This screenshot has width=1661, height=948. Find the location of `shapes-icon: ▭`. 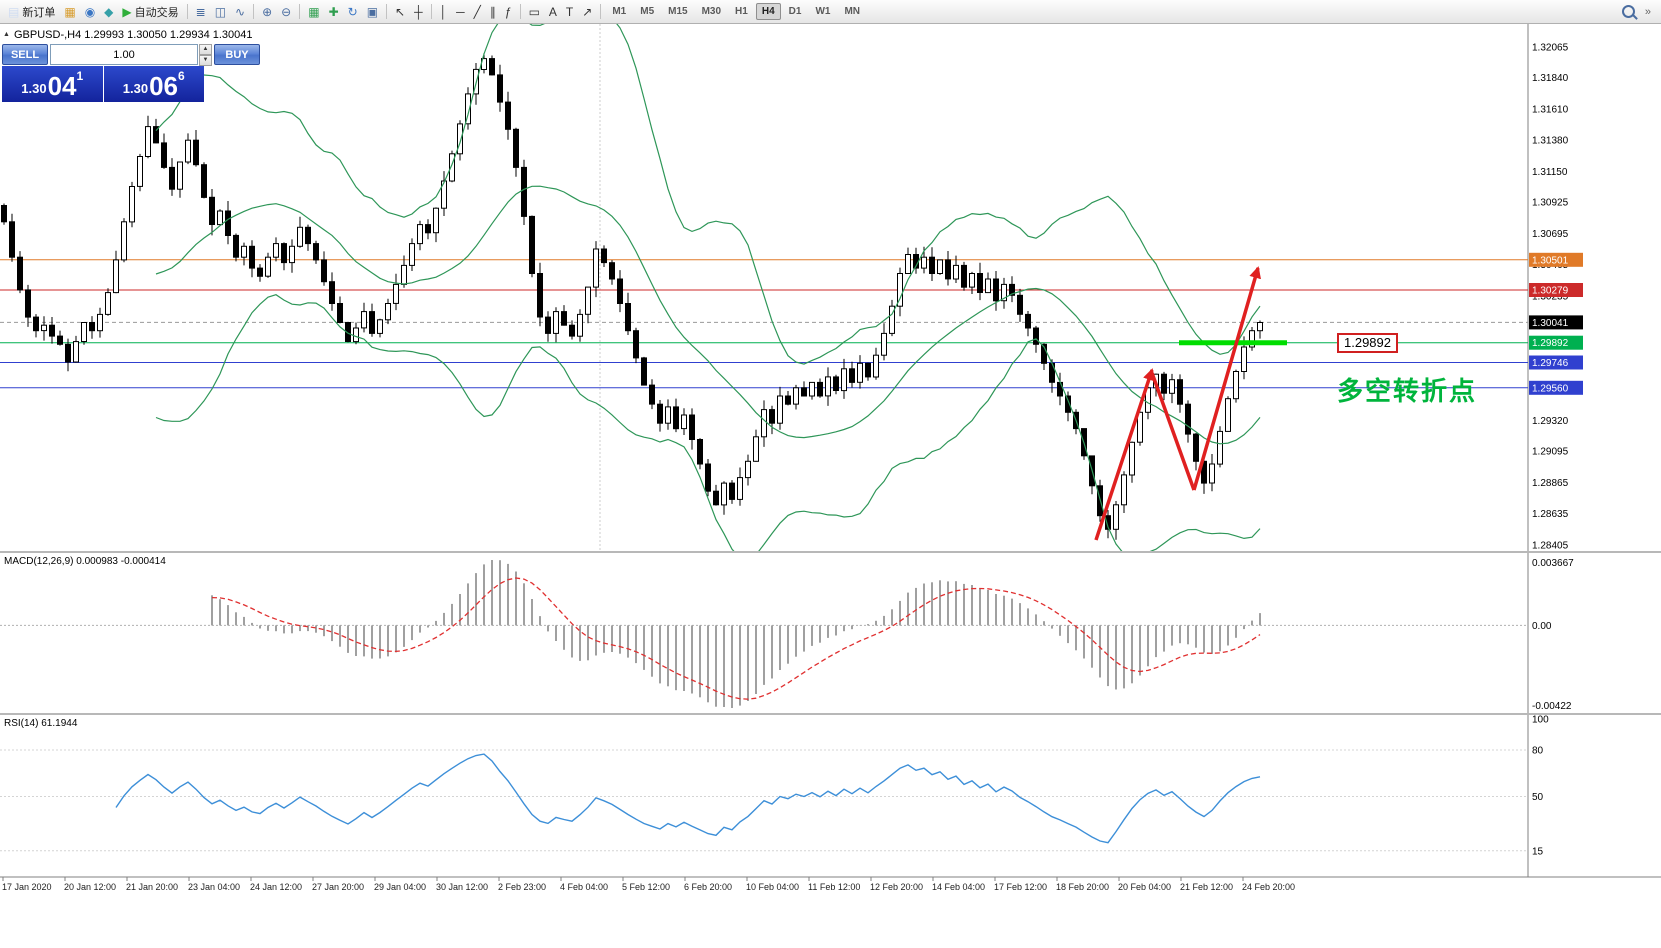

shapes-icon: ▭ is located at coordinates (534, 12).